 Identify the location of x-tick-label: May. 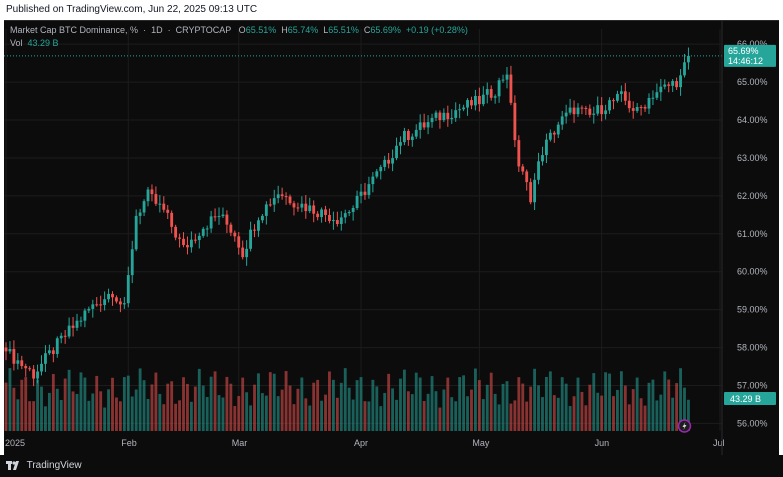
(481, 443).